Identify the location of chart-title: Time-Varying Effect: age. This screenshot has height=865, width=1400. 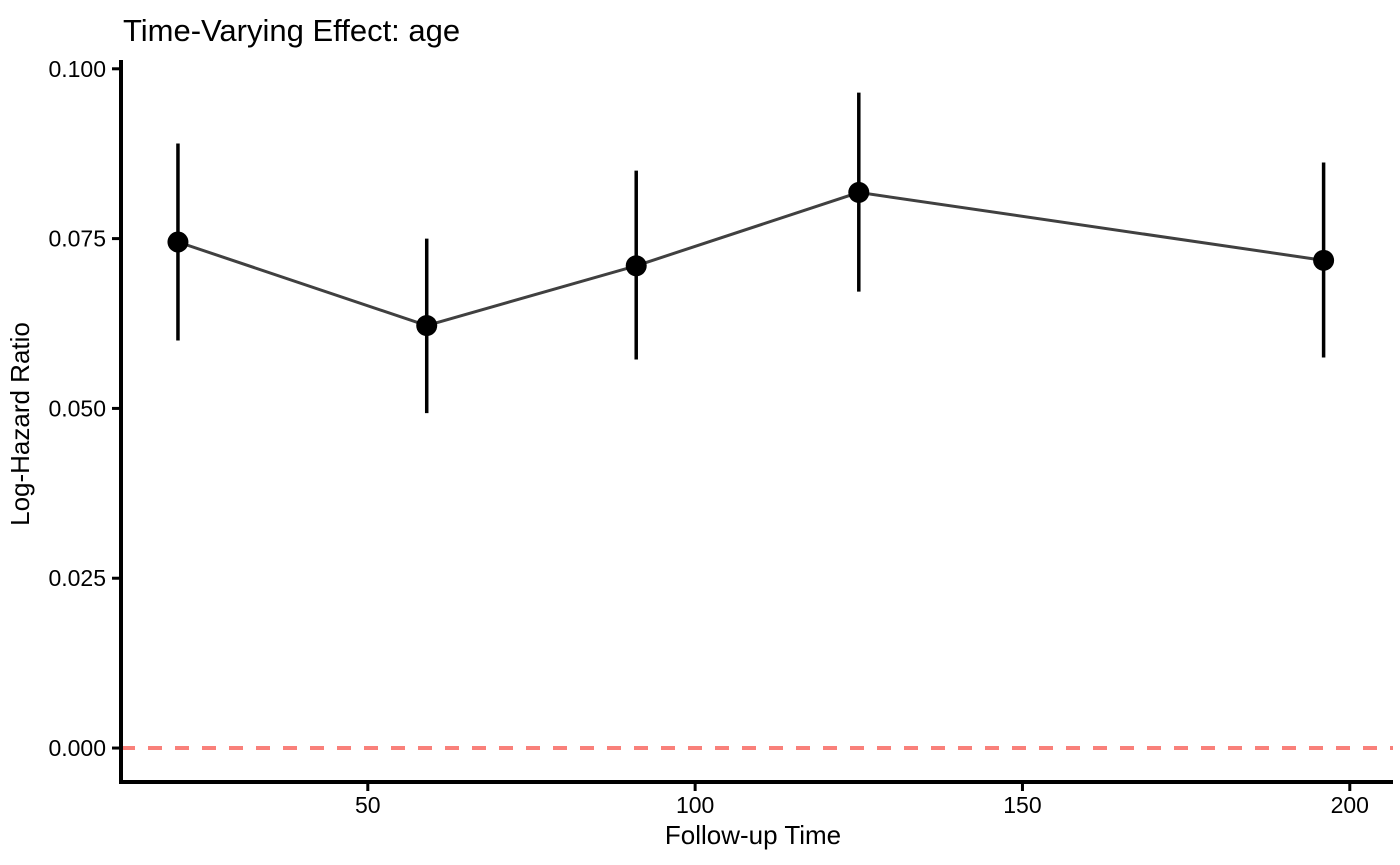
(291, 30).